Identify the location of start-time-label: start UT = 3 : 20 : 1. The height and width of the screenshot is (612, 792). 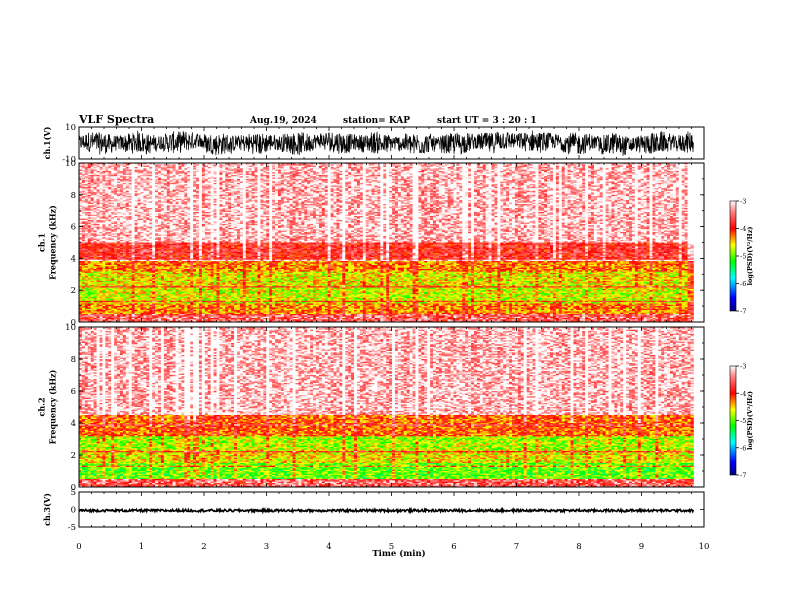
(487, 121).